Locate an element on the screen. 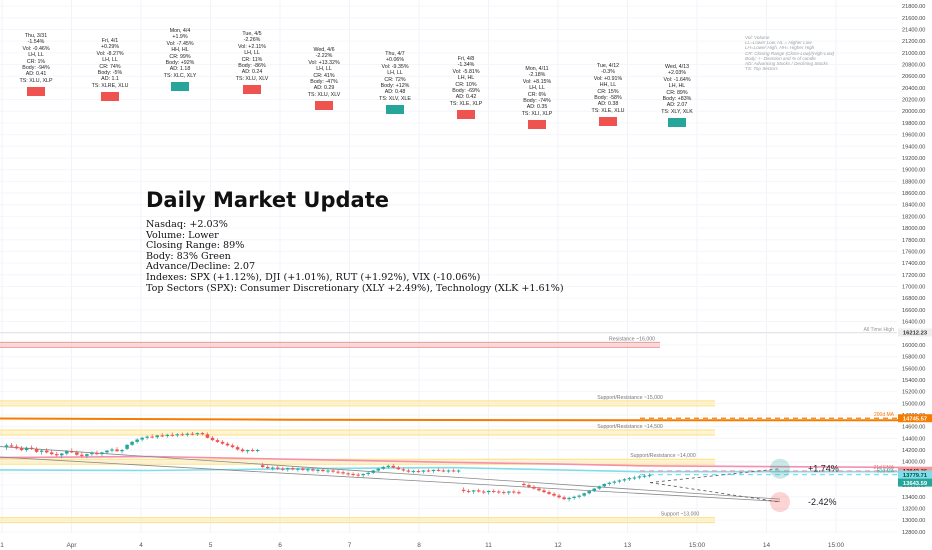  day-card-line: AD: 2.07 is located at coordinates (677, 105).